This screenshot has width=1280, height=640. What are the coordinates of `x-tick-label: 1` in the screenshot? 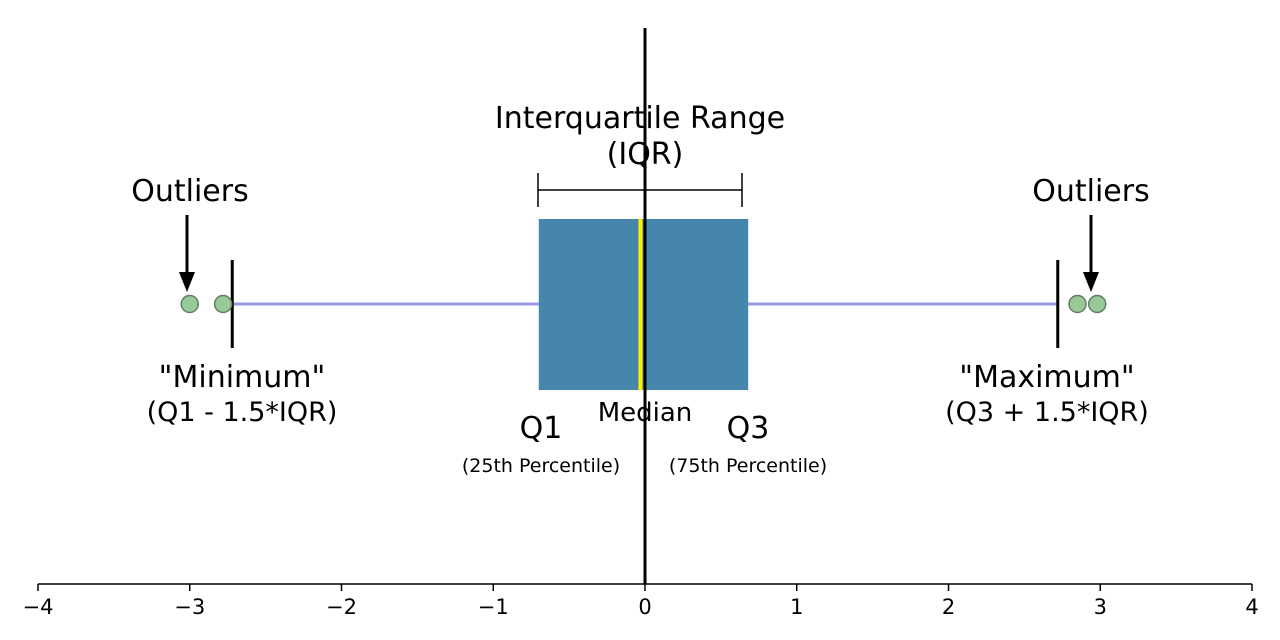 It's located at (796, 607).